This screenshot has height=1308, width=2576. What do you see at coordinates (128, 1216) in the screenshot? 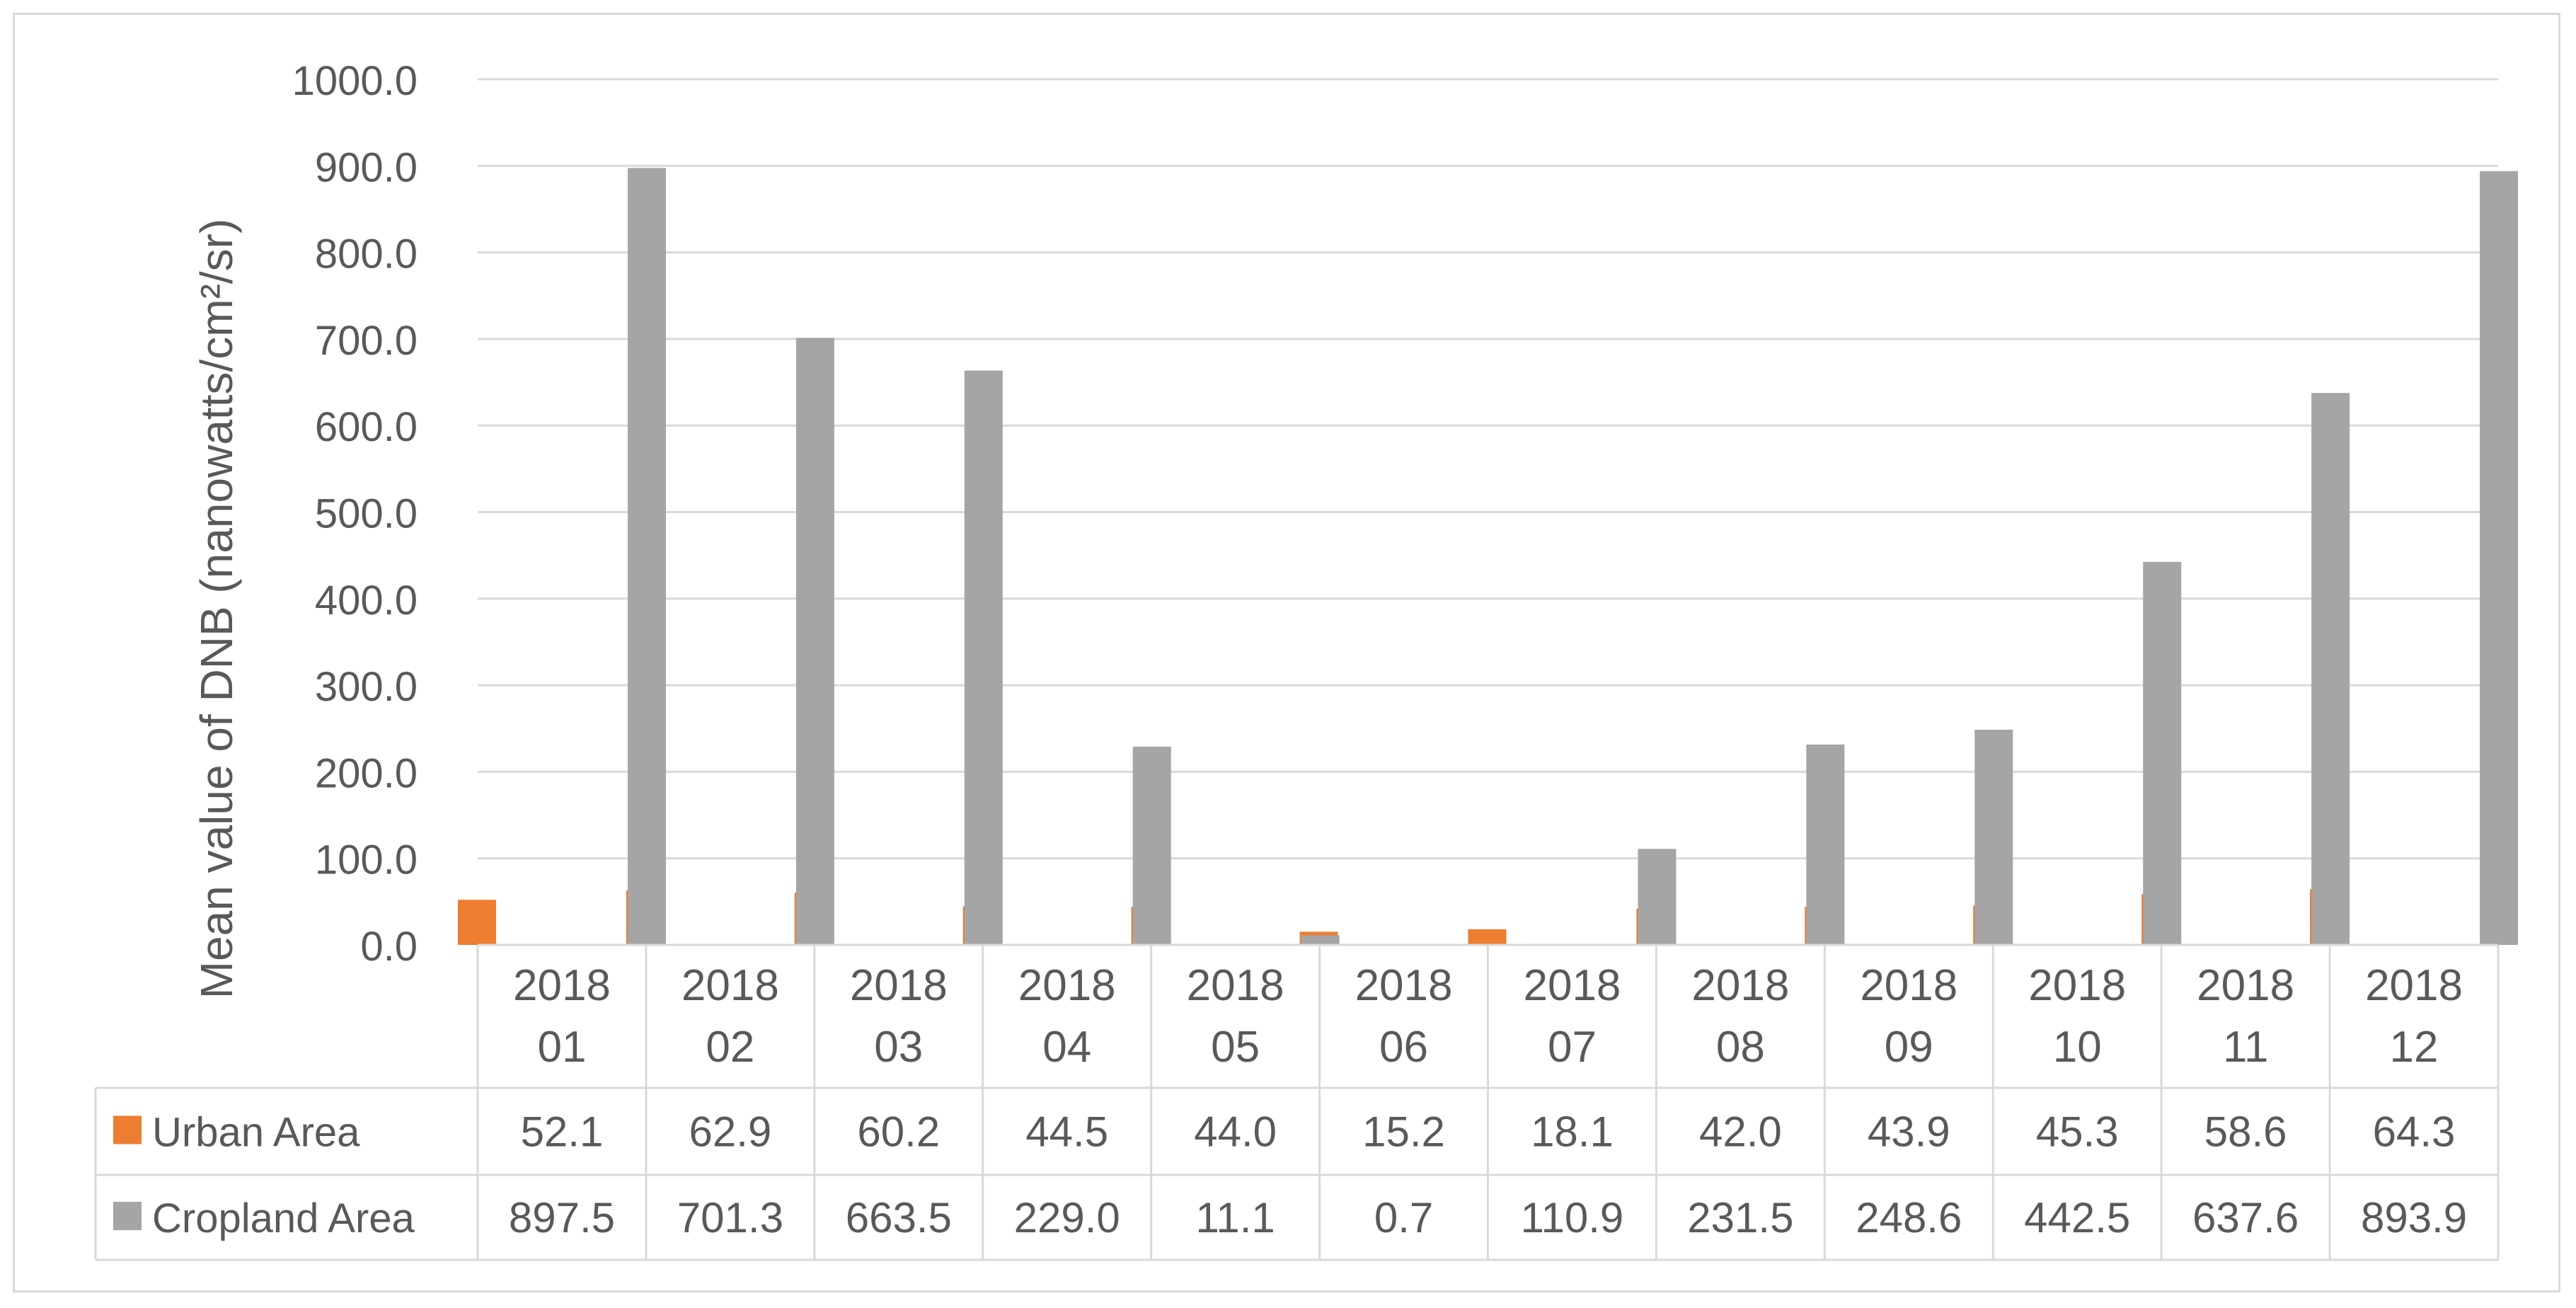
I see `legend-key-cropland` at bounding box center [128, 1216].